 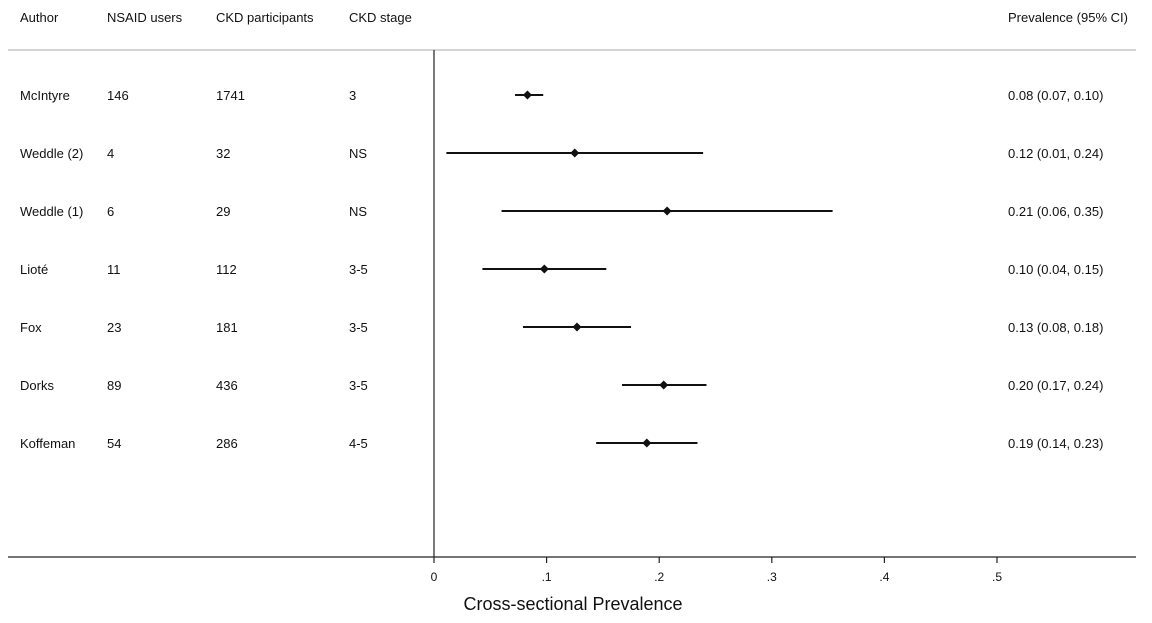 What do you see at coordinates (547, 577) in the screenshot?
I see `x-tick-label: .1` at bounding box center [547, 577].